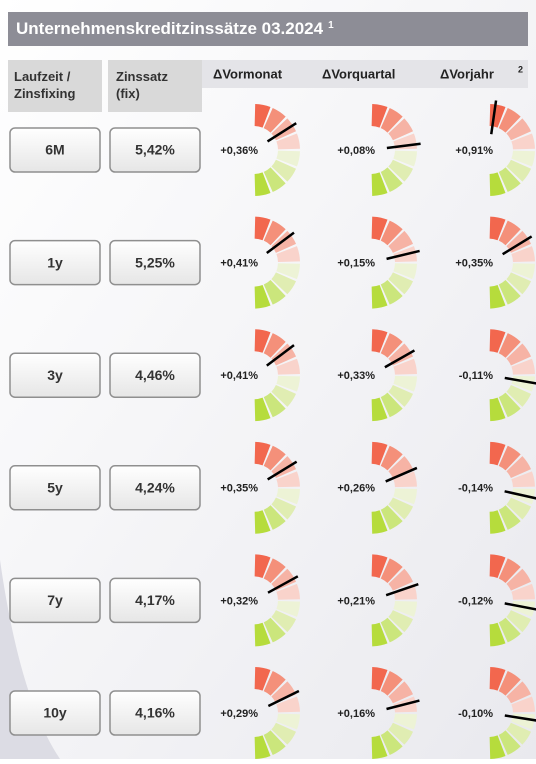 Image resolution: width=536 pixels, height=764 pixels. What do you see at coordinates (356, 601) in the screenshot?
I see `change-label: +0,21%` at bounding box center [356, 601].